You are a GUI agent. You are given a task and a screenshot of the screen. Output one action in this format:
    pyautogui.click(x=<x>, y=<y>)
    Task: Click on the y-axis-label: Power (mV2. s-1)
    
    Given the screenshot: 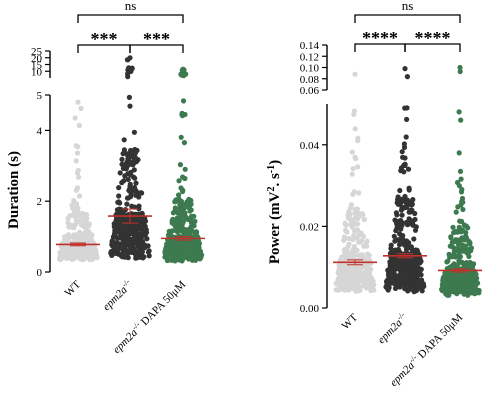 What is the action you would take?
    pyautogui.click(x=274, y=212)
    